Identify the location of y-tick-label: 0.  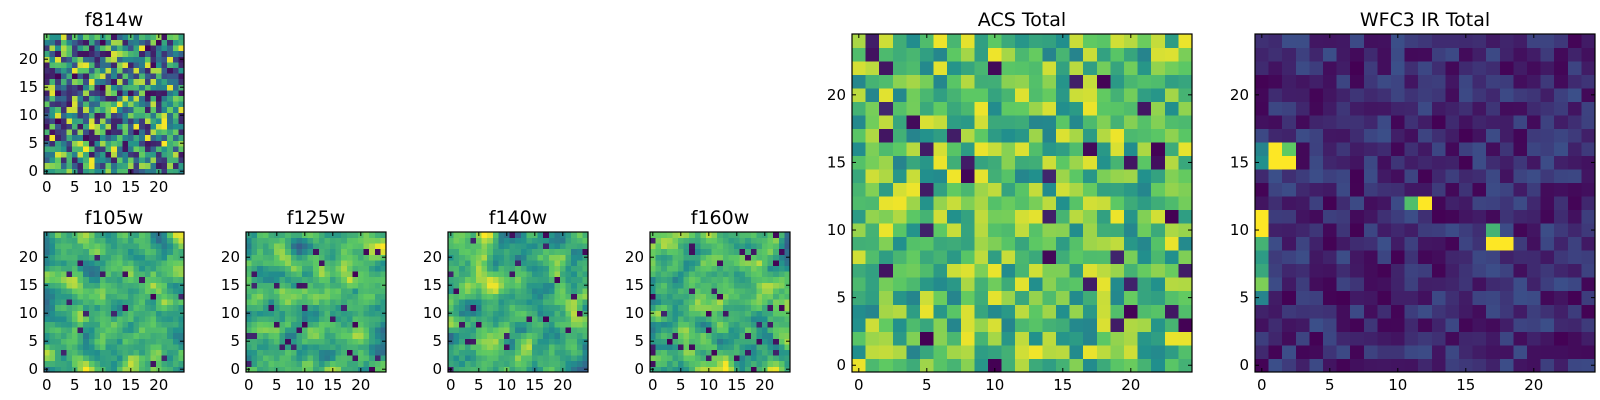
(1244, 365).